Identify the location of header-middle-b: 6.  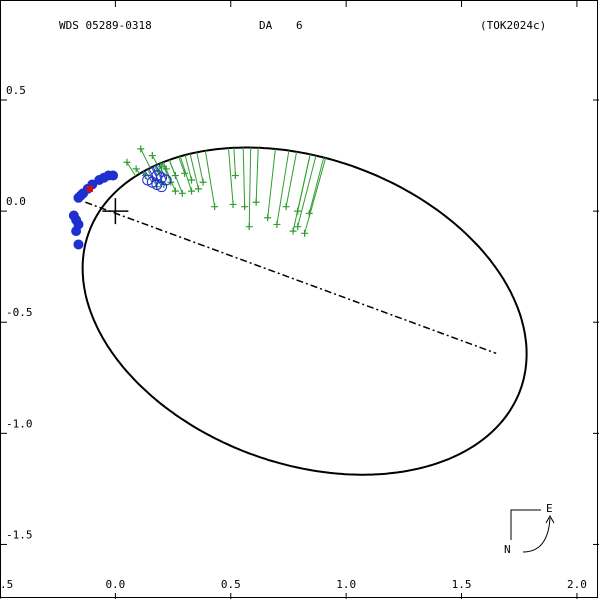
(299, 25).